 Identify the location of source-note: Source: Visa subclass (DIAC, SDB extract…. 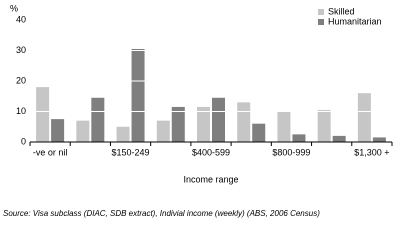
(161, 213).